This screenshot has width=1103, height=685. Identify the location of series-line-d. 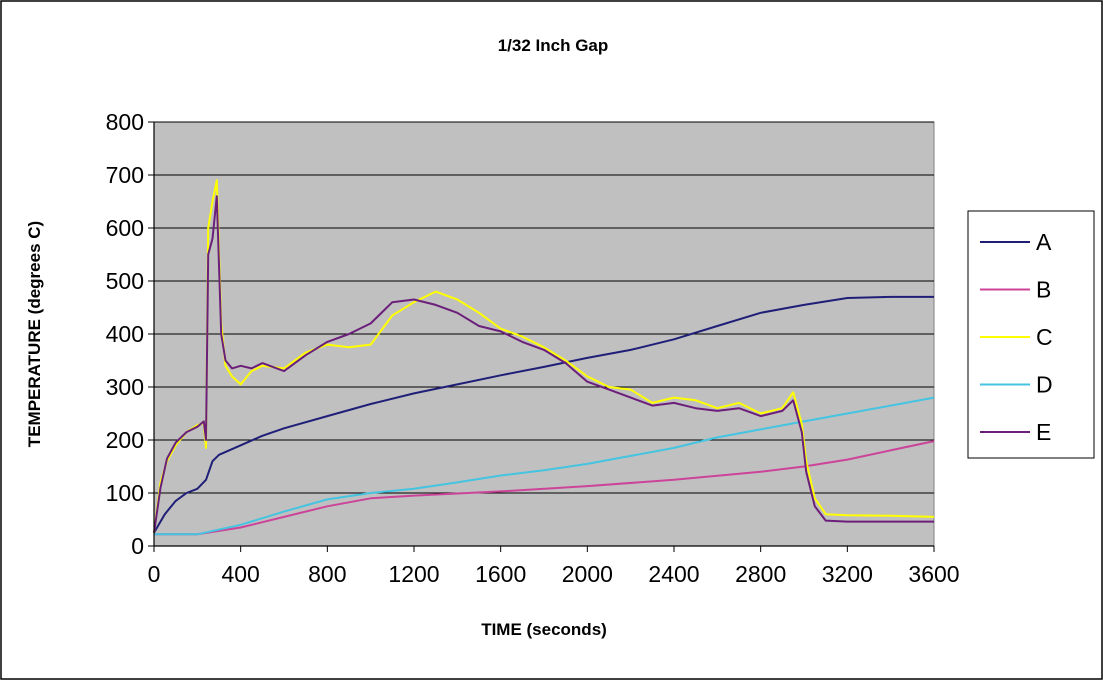
(544, 466).